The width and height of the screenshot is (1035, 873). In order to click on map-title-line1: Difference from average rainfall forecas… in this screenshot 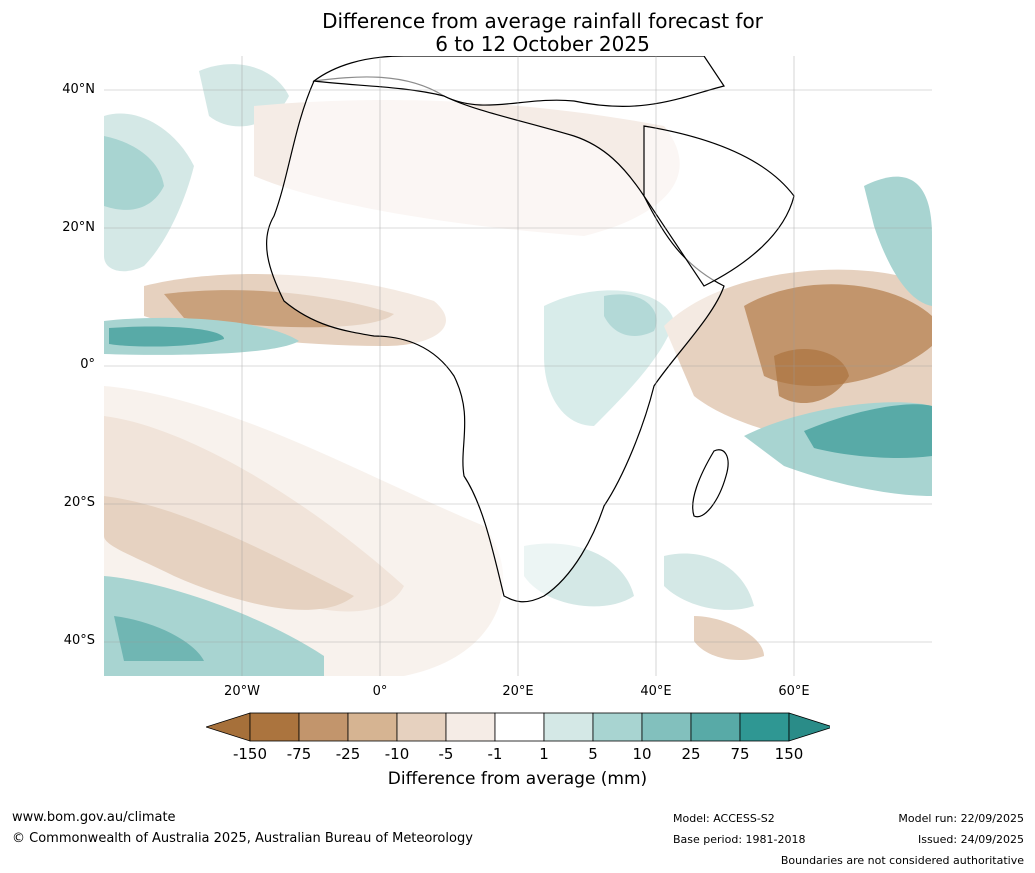, I will do `click(542, 21)`.